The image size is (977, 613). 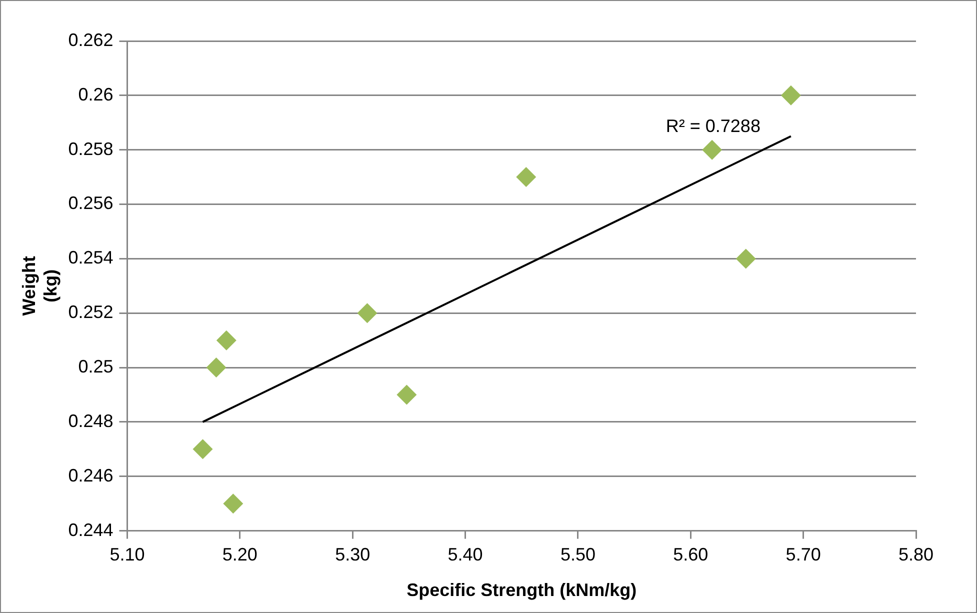 I want to click on y-tick-label: 0.256, so click(x=91, y=203).